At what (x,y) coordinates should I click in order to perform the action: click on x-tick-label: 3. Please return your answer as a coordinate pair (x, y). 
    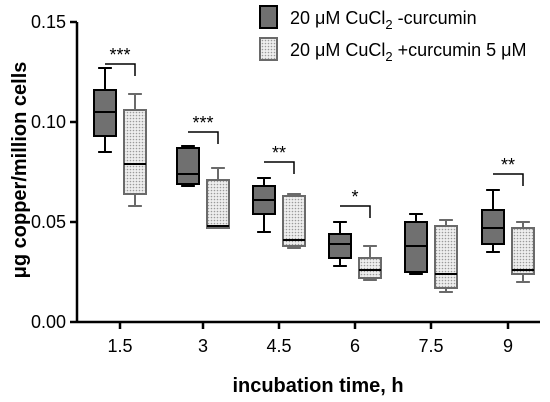
    Looking at the image, I should click on (203, 346).